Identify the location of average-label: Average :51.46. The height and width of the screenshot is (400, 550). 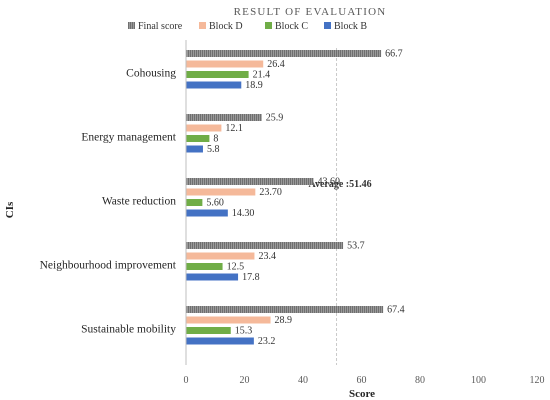
(340, 184).